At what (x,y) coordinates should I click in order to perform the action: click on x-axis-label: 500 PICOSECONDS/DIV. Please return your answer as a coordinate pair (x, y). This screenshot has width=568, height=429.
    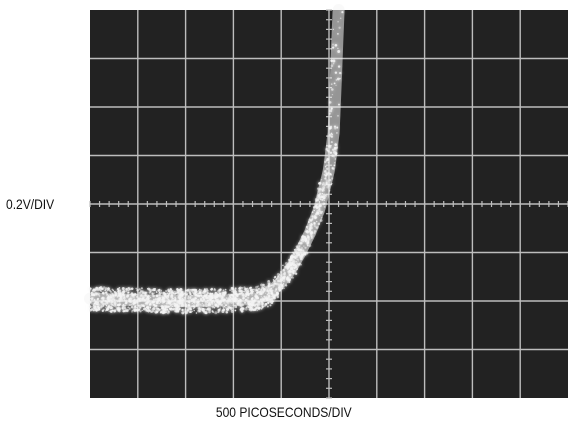
    Looking at the image, I should click on (283, 412).